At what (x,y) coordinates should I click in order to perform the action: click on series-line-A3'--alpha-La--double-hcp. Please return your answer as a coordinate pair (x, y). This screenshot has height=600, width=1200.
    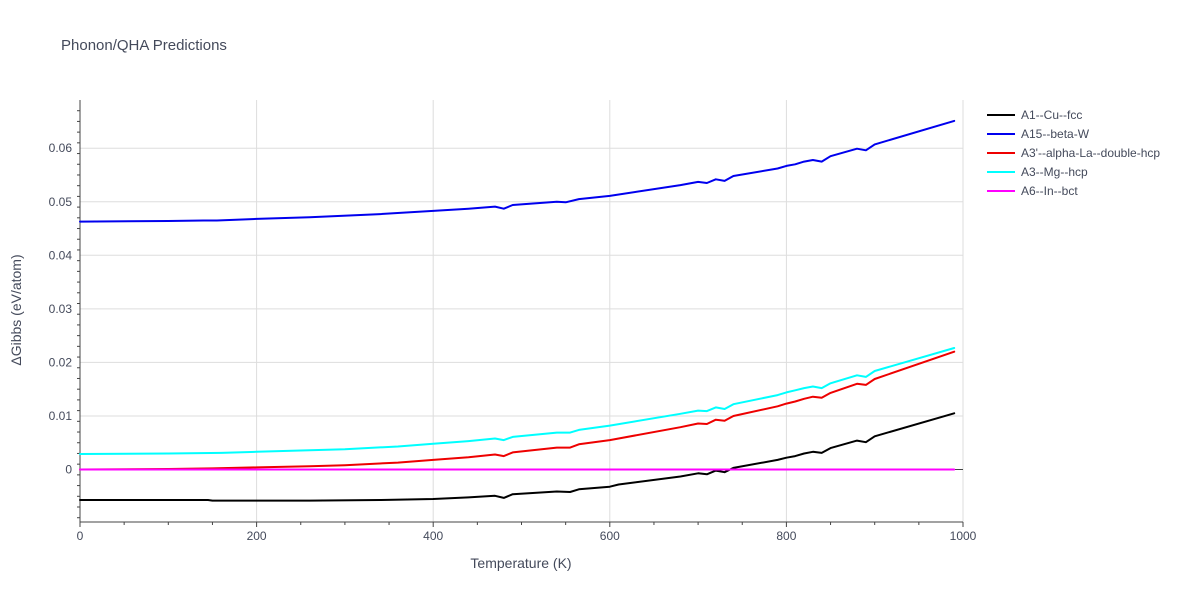
    Looking at the image, I should click on (517, 410).